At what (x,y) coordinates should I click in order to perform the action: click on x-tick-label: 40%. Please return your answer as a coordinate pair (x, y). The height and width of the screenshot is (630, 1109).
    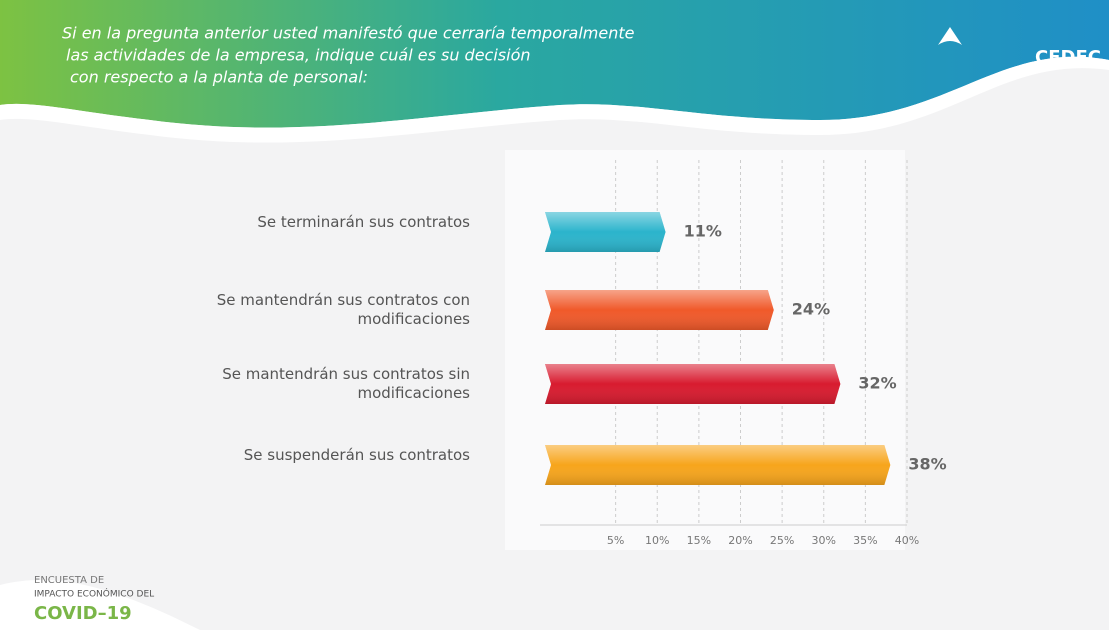
    Looking at the image, I should click on (907, 540).